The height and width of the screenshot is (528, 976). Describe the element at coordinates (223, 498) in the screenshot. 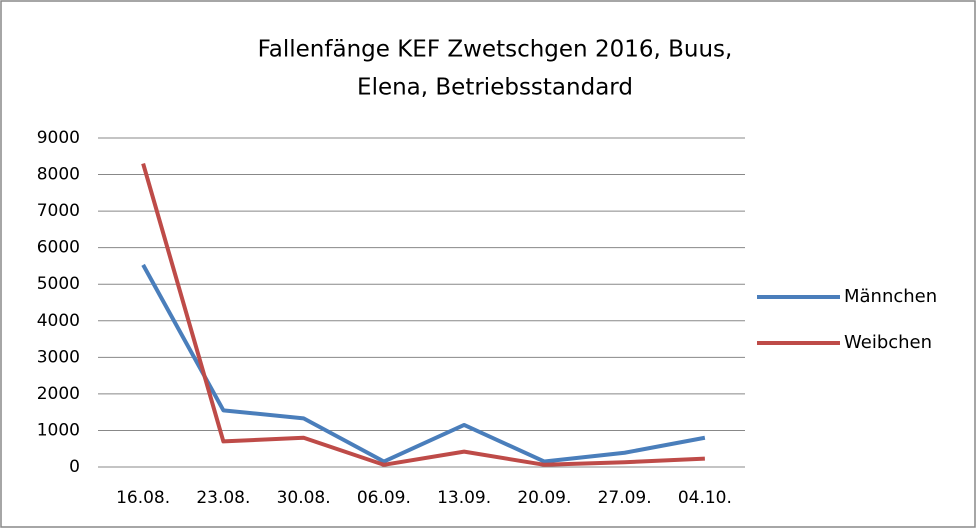

I see `x-tick-label: 23.08.` at that location.